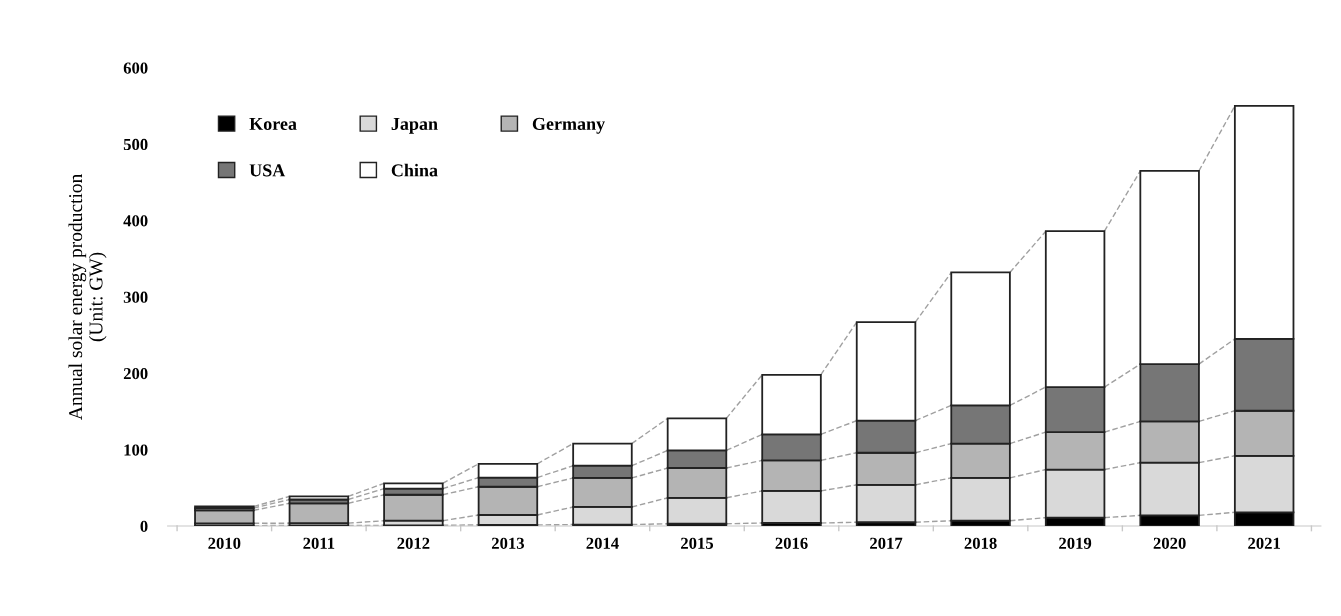 The height and width of the screenshot is (616, 1341). I want to click on legend-label: USA, so click(267, 170).